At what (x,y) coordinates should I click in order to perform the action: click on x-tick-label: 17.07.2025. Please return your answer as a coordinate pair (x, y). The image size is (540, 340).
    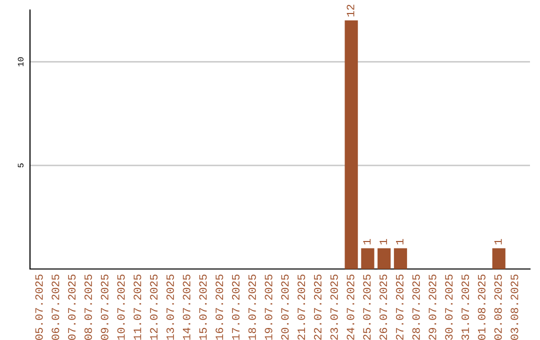
    Looking at the image, I should click on (236, 307).